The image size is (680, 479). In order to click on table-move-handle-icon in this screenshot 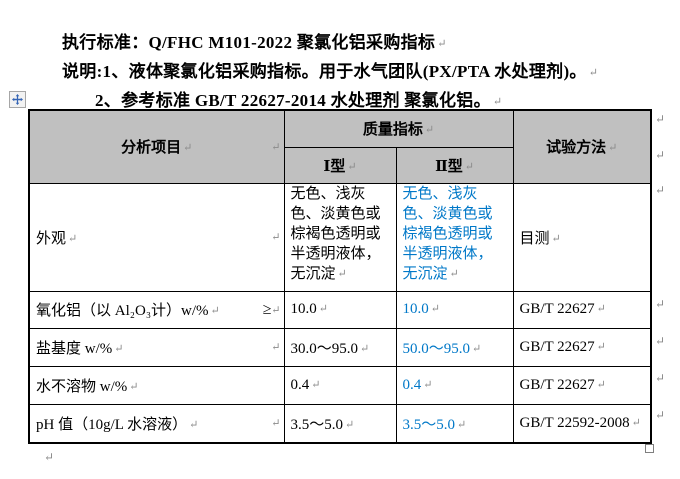, I will do `click(17, 99)`.